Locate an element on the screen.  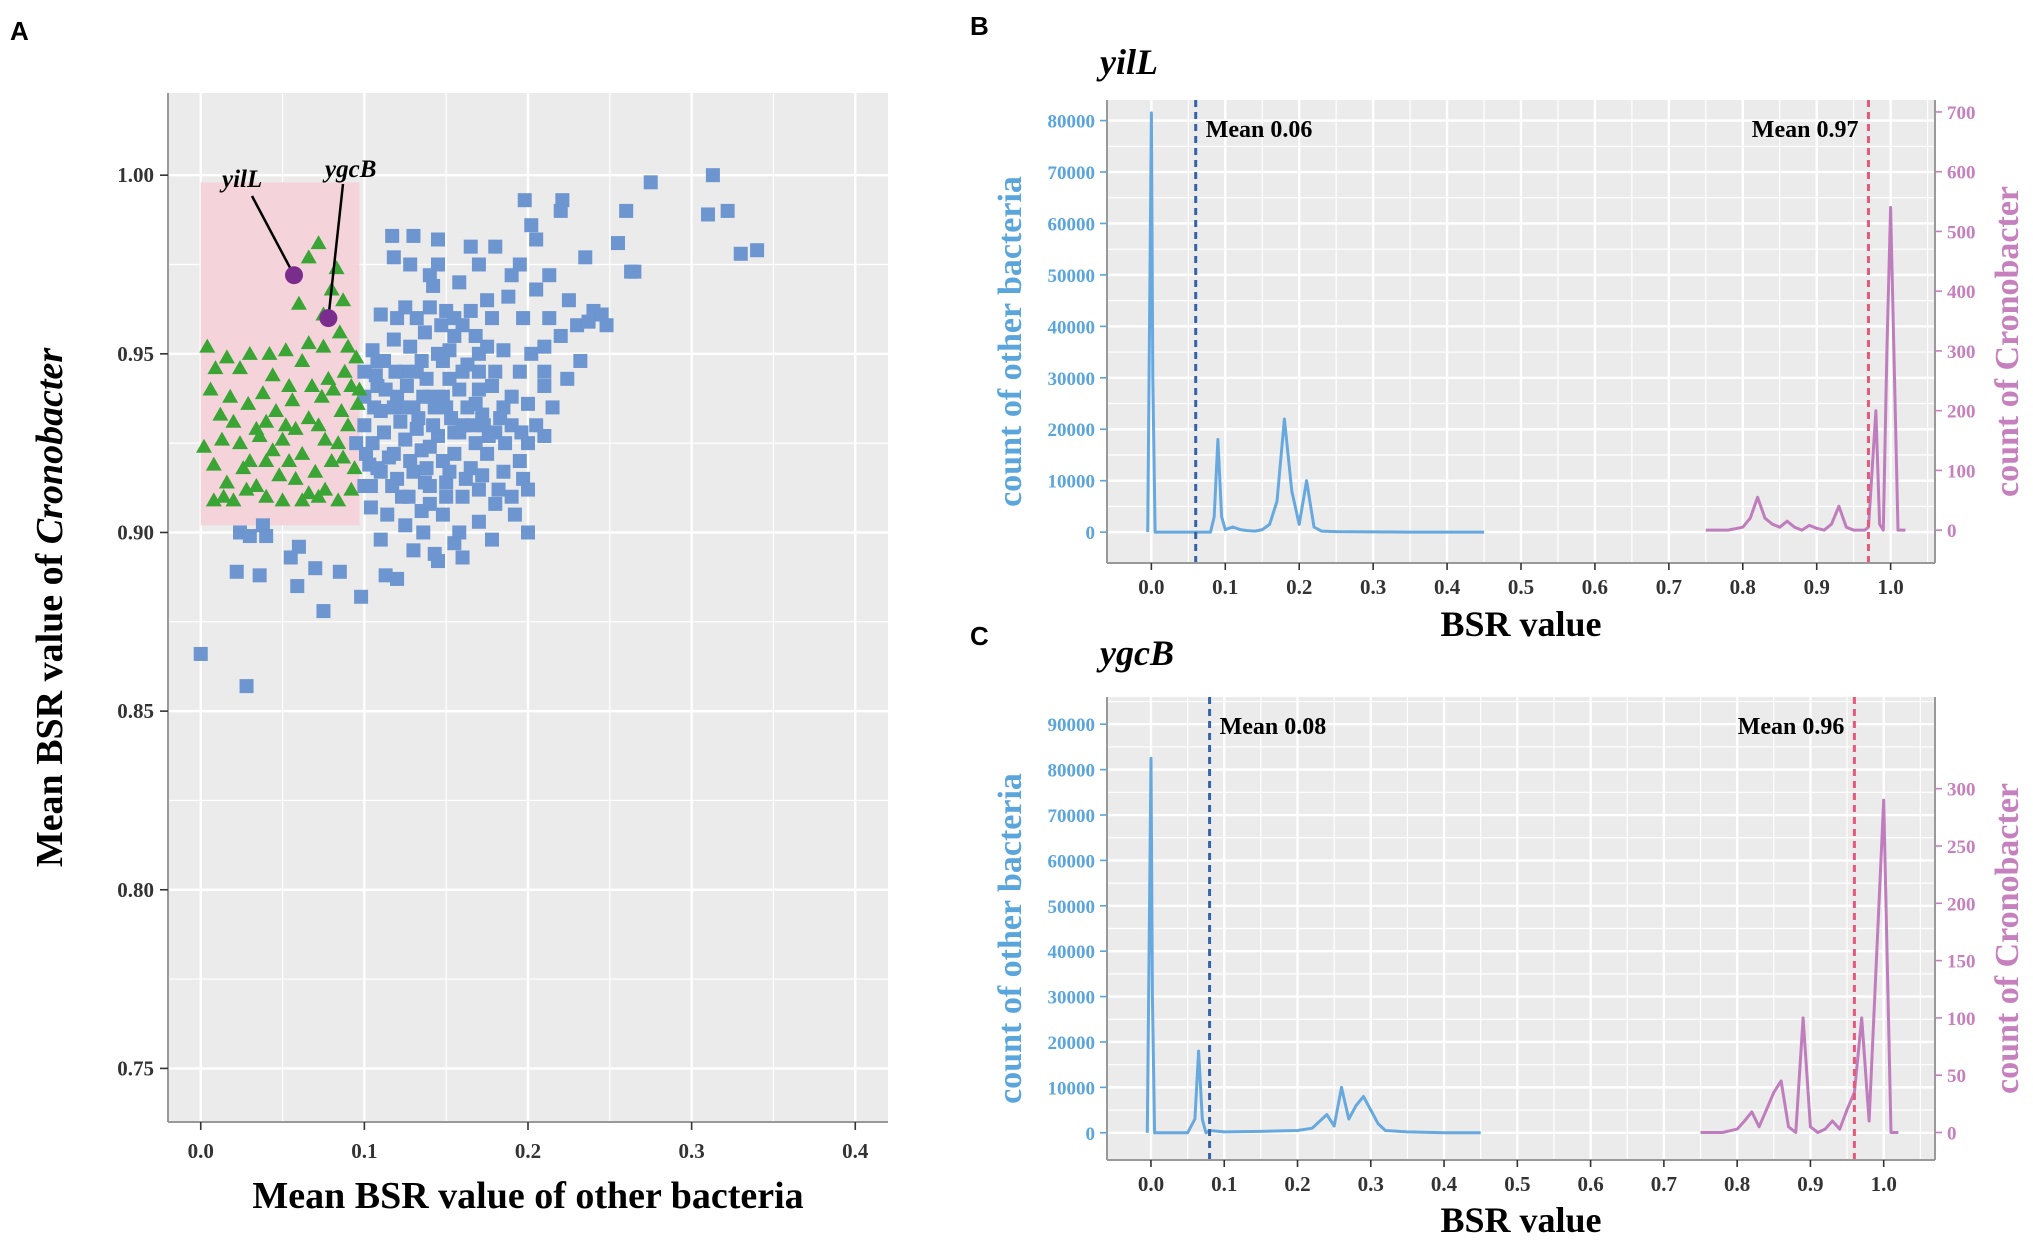
right-axis-title-c: count of Cronobacter is located at coordinates (2007, 938).